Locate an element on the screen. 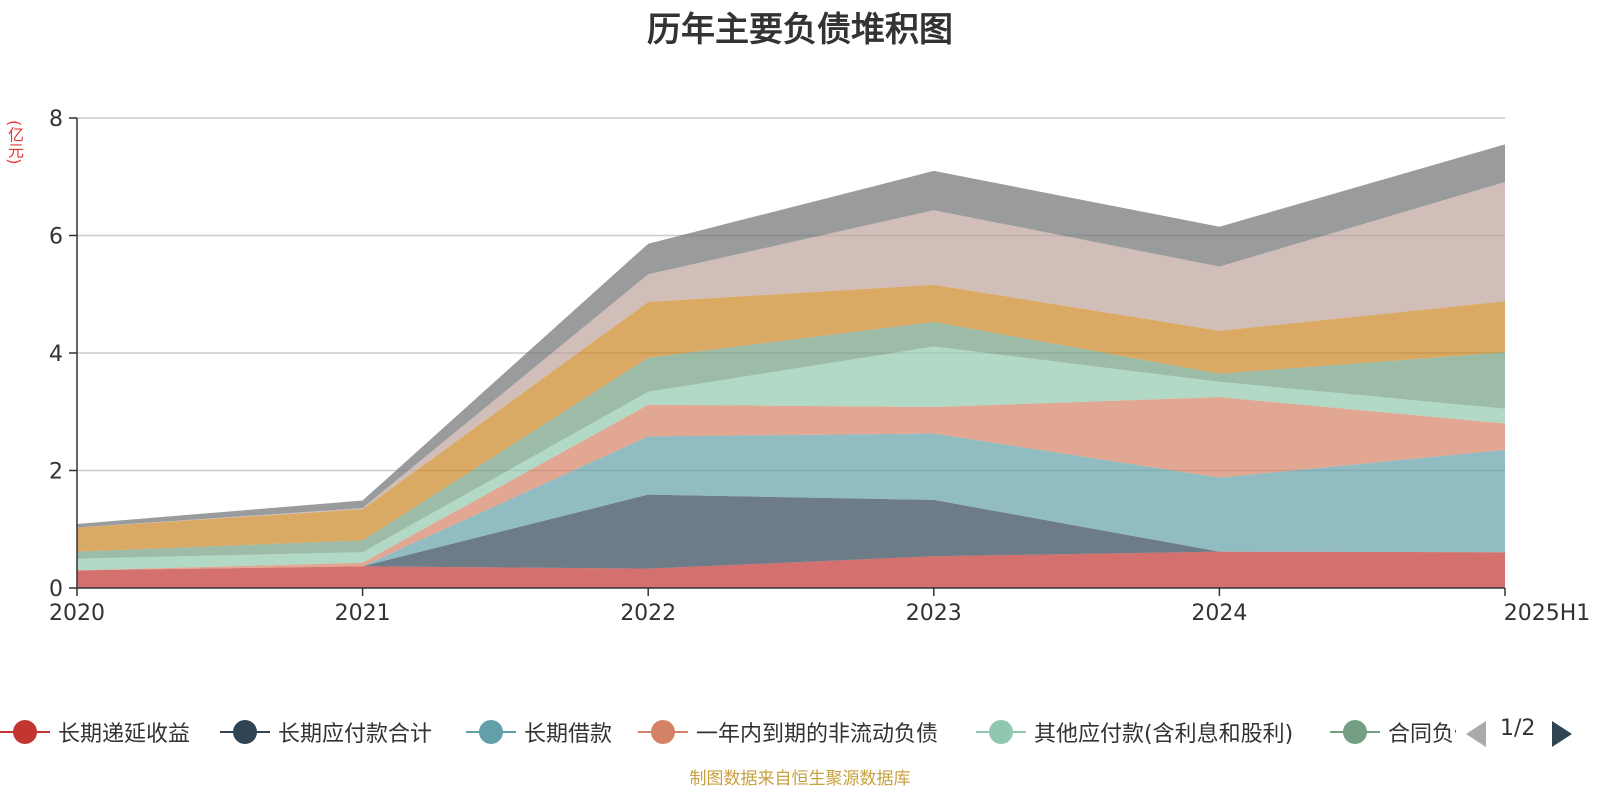 The image size is (1600, 800). y-tick-label: 6 is located at coordinates (56, 237).